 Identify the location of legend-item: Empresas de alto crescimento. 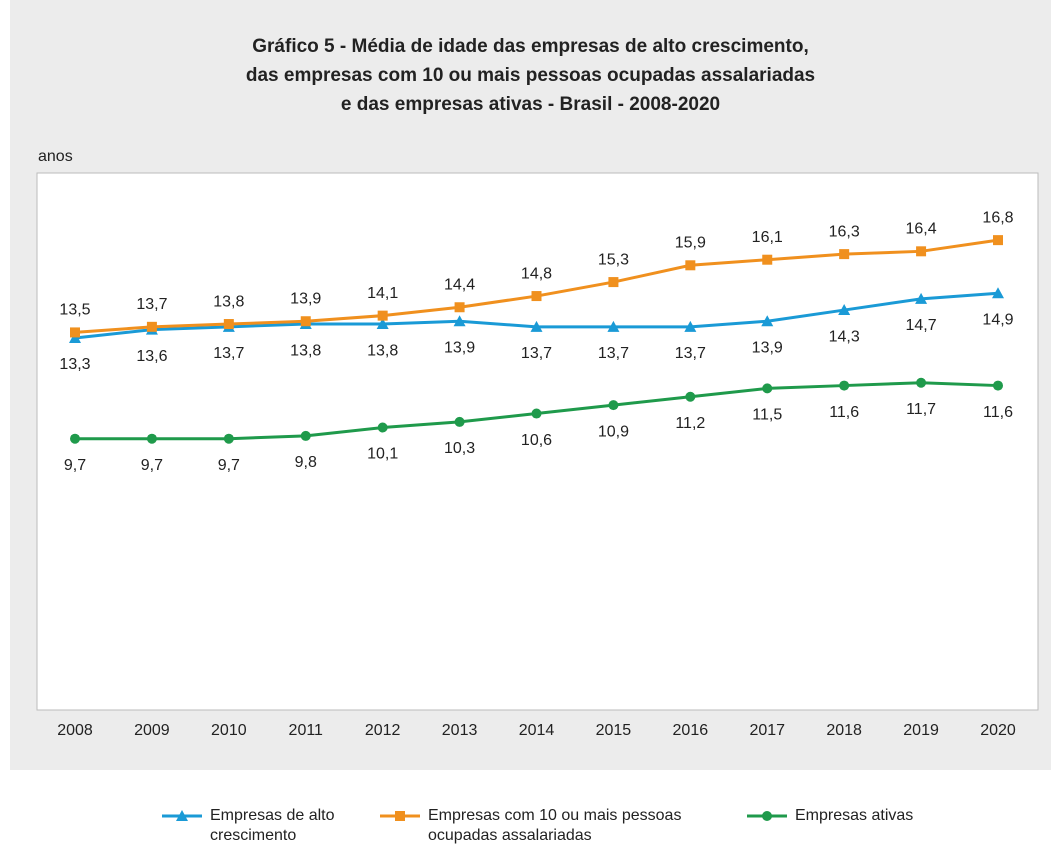
(260, 826).